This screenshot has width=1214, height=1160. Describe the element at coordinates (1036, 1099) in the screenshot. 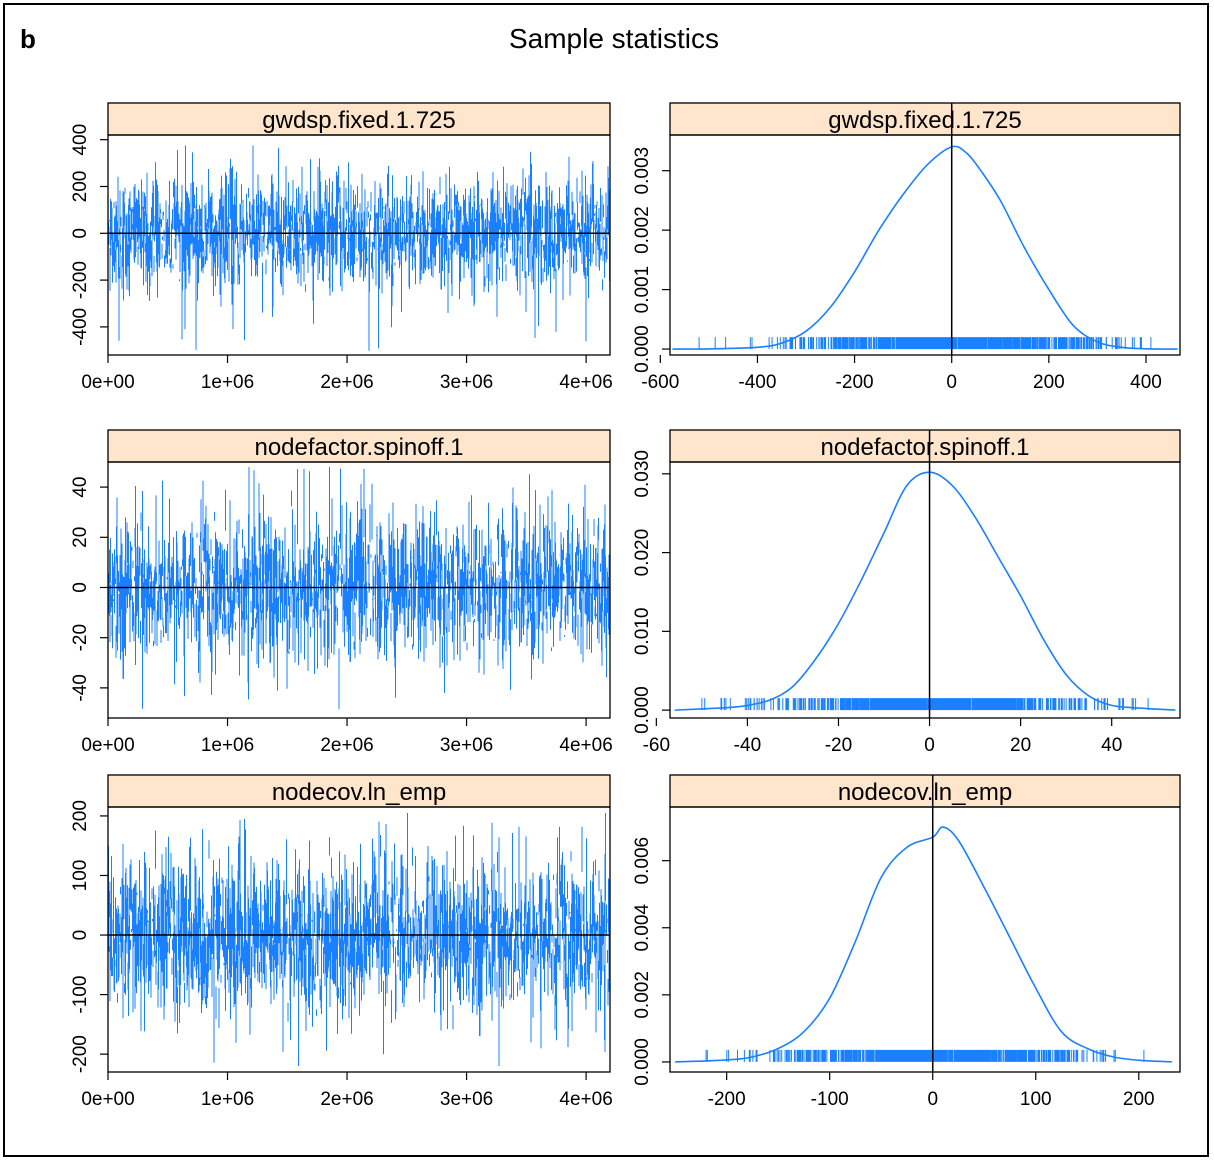

I see `x-tick-label: 100` at that location.